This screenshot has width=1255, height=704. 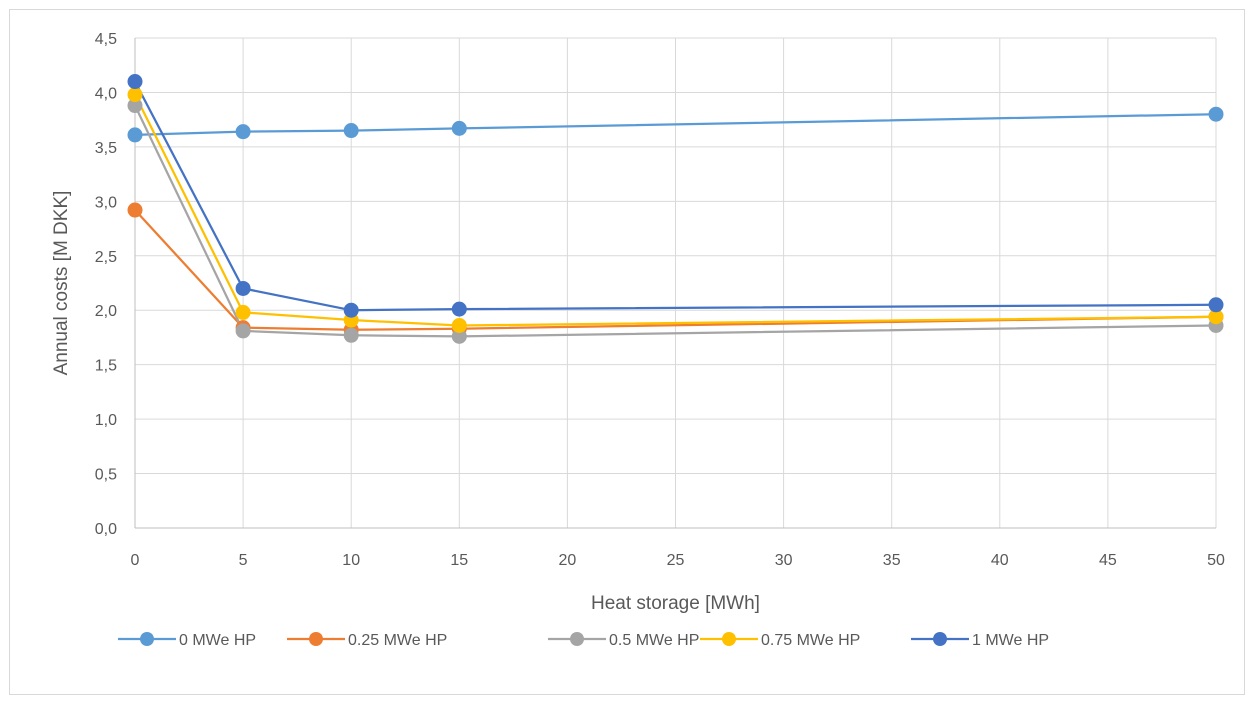 I want to click on x-tick-label: 35, so click(x=892, y=560).